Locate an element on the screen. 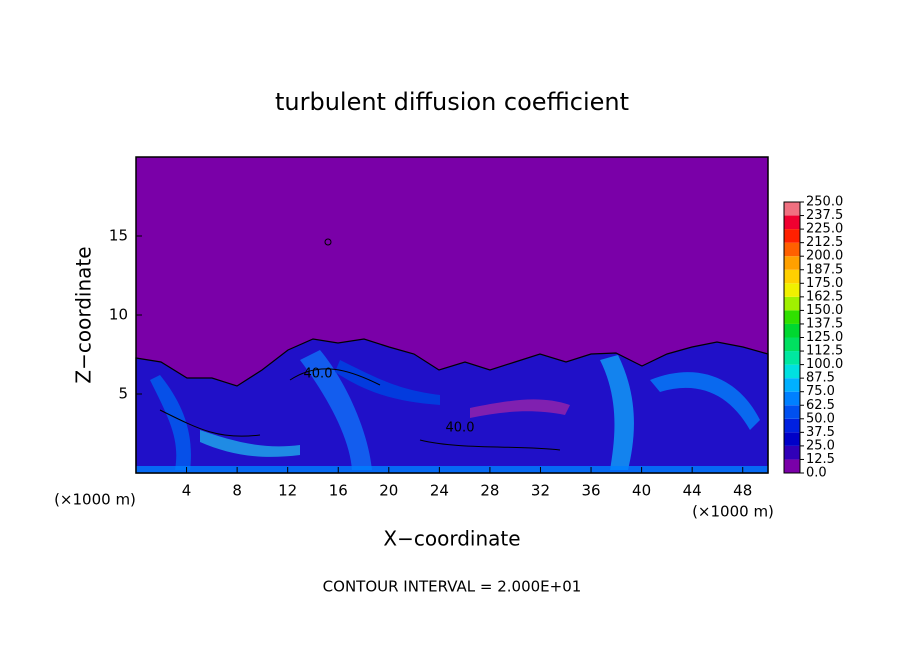 Image resolution: width=904 pixels, height=654 pixels. colorbar-tick-label: 187.5 is located at coordinates (824, 269).